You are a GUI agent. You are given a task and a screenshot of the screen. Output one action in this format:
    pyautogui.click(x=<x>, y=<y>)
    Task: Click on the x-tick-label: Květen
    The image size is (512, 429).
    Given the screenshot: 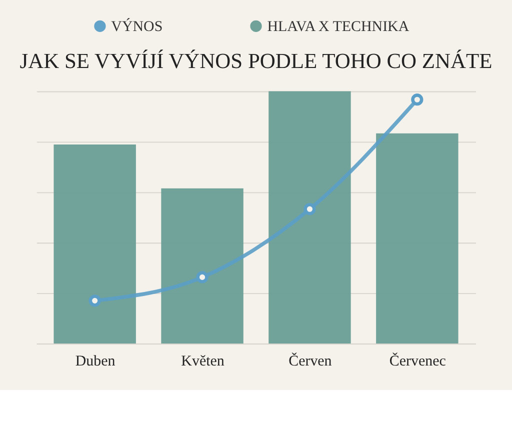 What is the action you would take?
    pyautogui.click(x=203, y=362)
    